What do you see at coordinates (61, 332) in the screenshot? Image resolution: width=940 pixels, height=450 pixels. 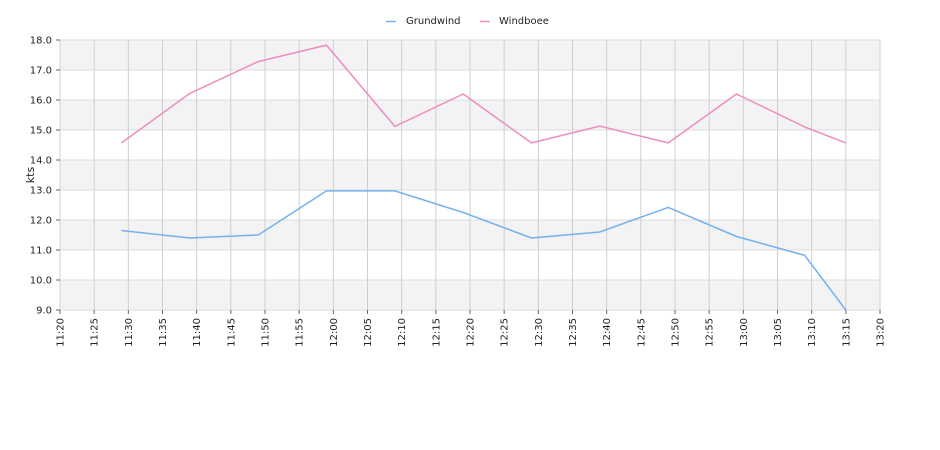 I see `x-tick-label: 11:20` at bounding box center [61, 332].